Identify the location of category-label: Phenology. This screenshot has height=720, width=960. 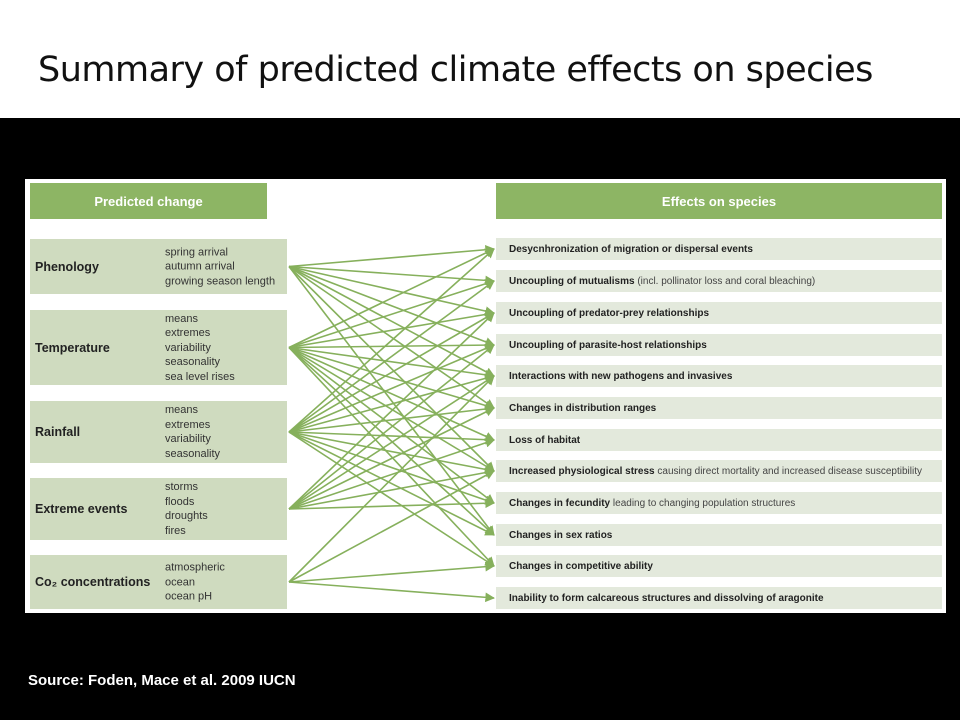
(67, 266).